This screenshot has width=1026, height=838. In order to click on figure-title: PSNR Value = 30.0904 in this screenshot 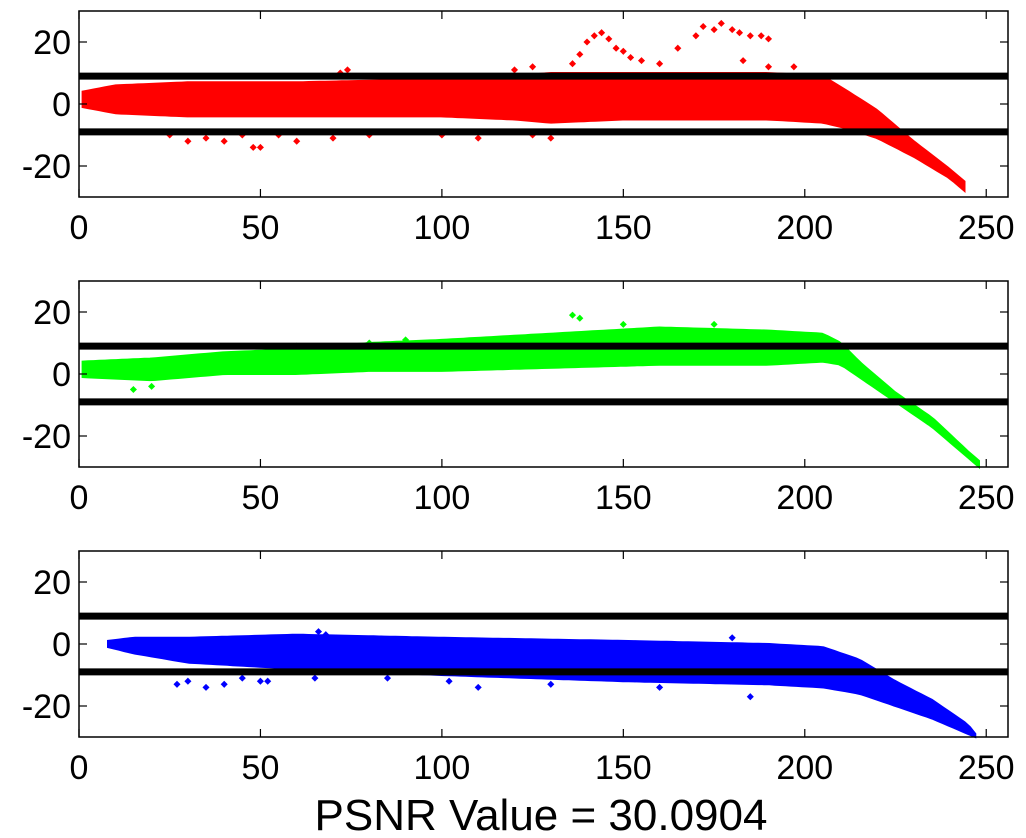, I will do `click(541, 814)`.